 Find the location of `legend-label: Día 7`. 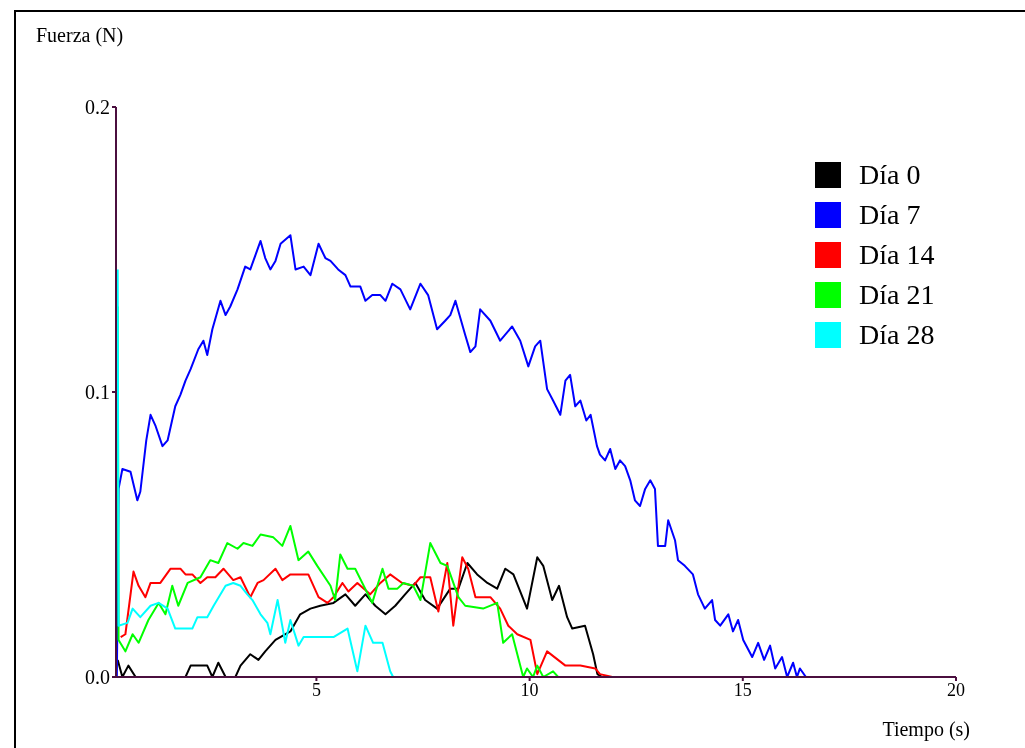

legend-label: Día 7 is located at coordinates (890, 215).